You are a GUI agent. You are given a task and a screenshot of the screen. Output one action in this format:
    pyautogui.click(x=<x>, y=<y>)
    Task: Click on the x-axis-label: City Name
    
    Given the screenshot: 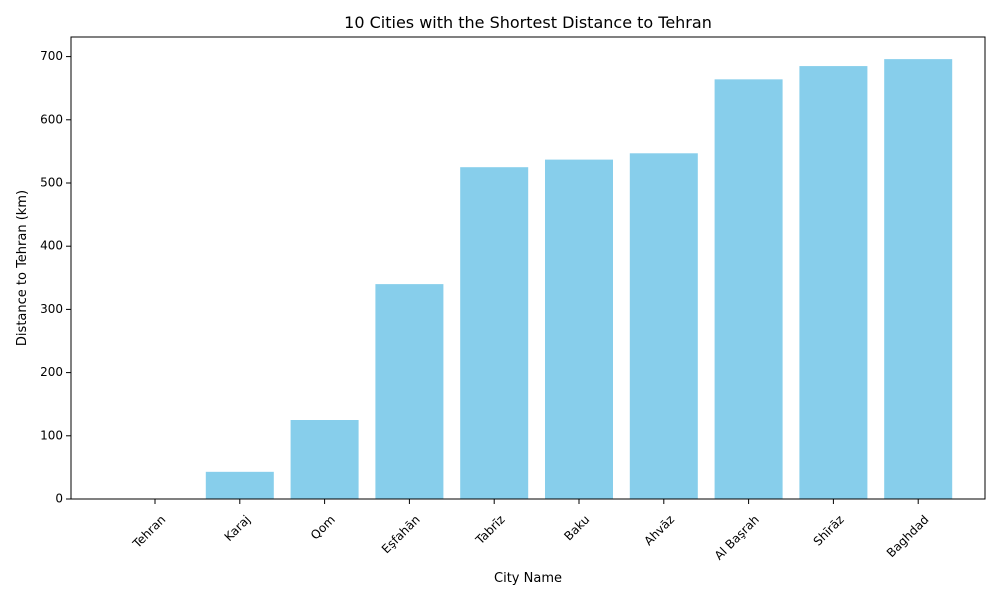 What is the action you would take?
    pyautogui.click(x=528, y=578)
    